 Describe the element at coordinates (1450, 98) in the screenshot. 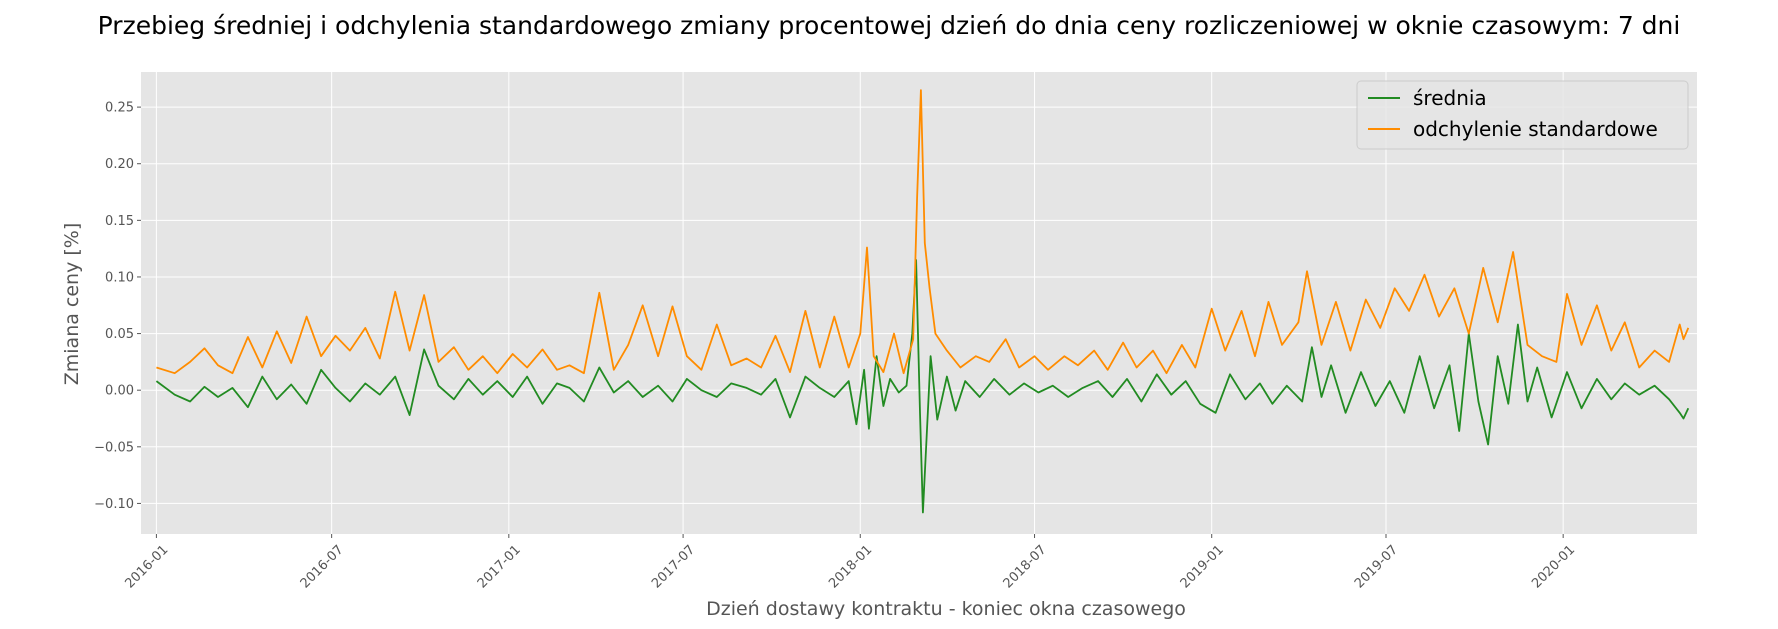

I see `legend-label-0: średnia` at that location.